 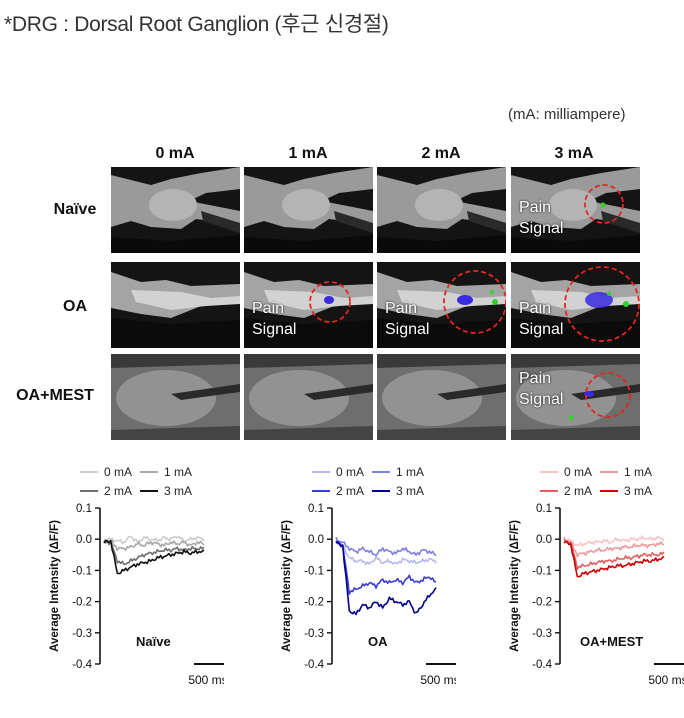 I want to click on drg-image-naive-0ma, so click(x=175, y=210).